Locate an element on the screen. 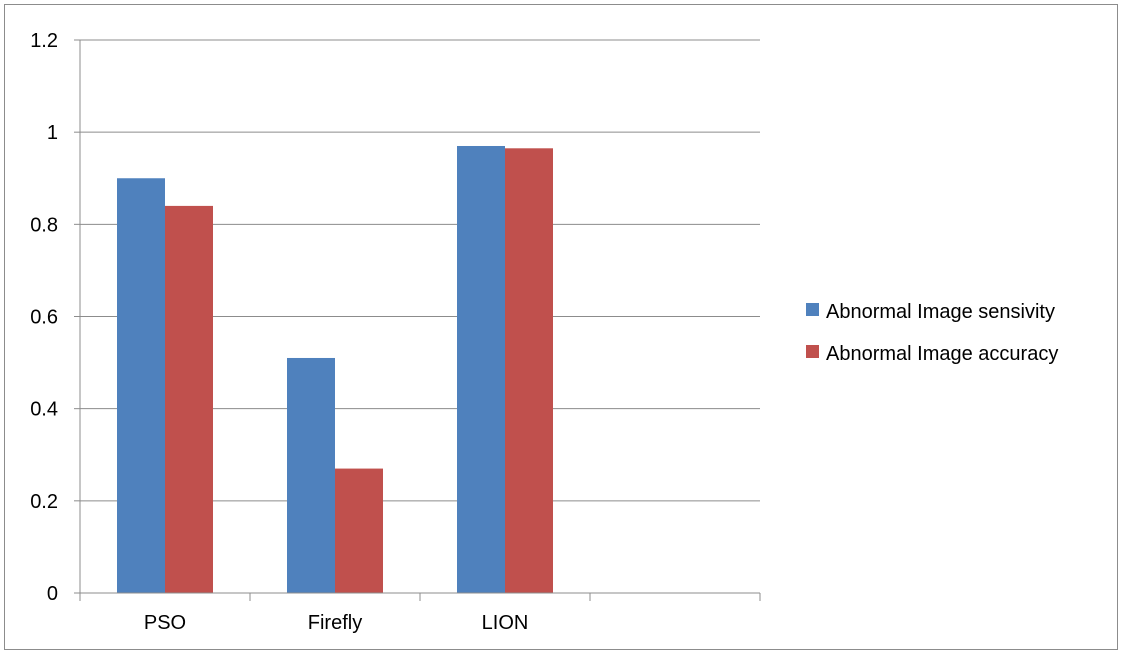 The image size is (1126, 656). y-tick-label: 0.6 is located at coordinates (44, 318).